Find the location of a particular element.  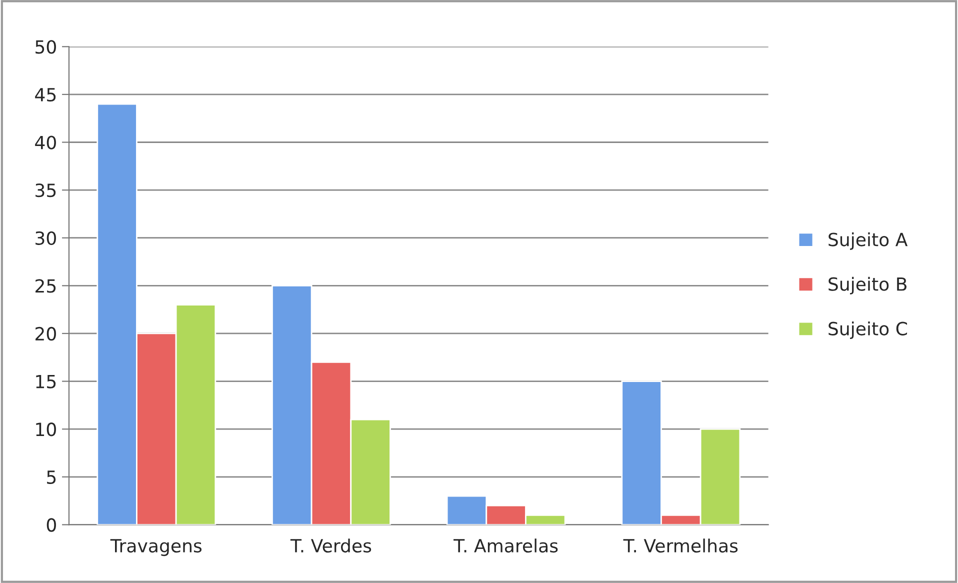

x-tick-label: T. Amarelas is located at coordinates (506, 545).